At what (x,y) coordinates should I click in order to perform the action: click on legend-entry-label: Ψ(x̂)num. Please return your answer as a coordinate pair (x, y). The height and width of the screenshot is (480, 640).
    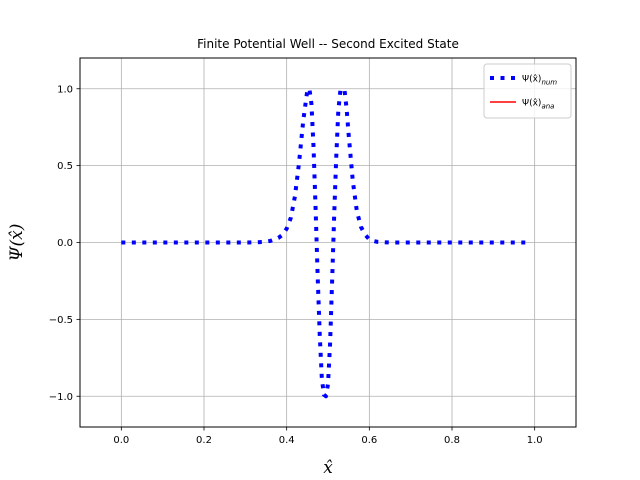
    Looking at the image, I should click on (539, 80).